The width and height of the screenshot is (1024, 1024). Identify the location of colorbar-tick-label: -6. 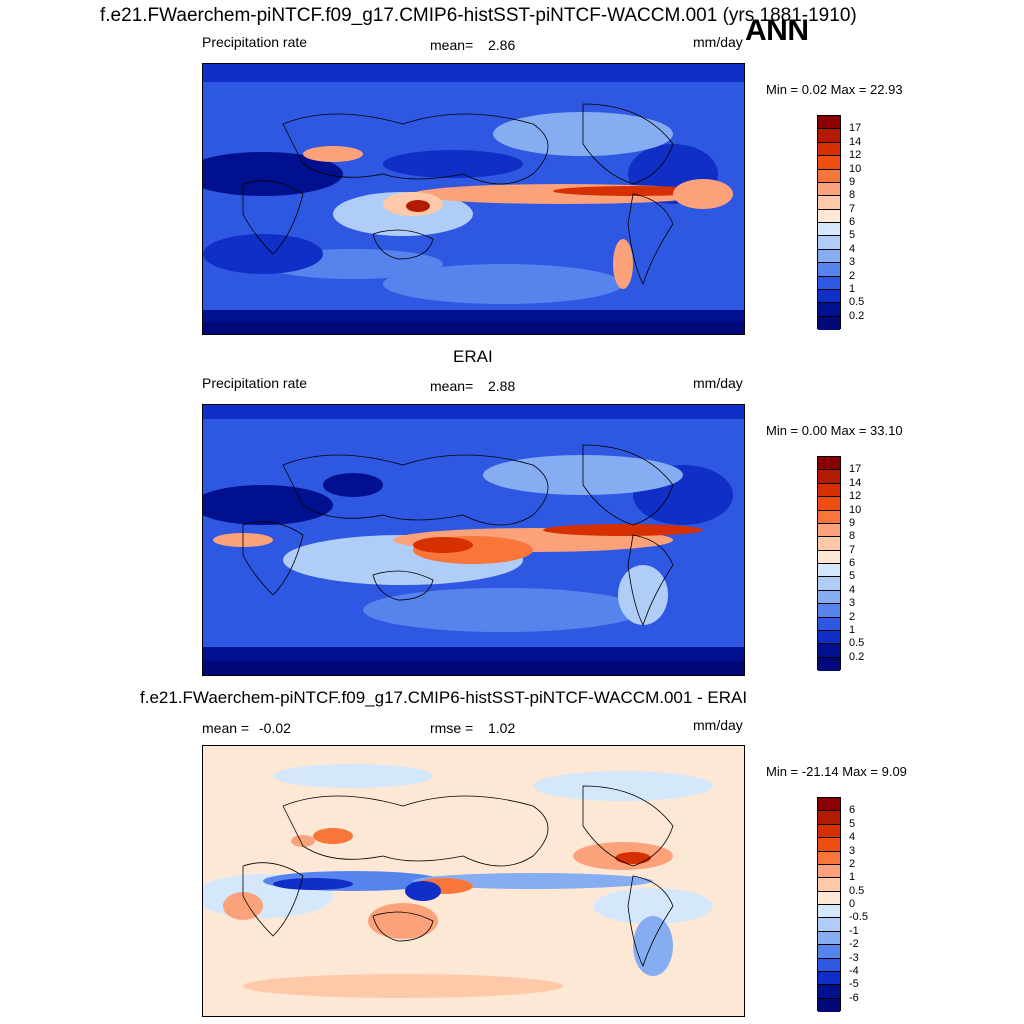
(854, 997).